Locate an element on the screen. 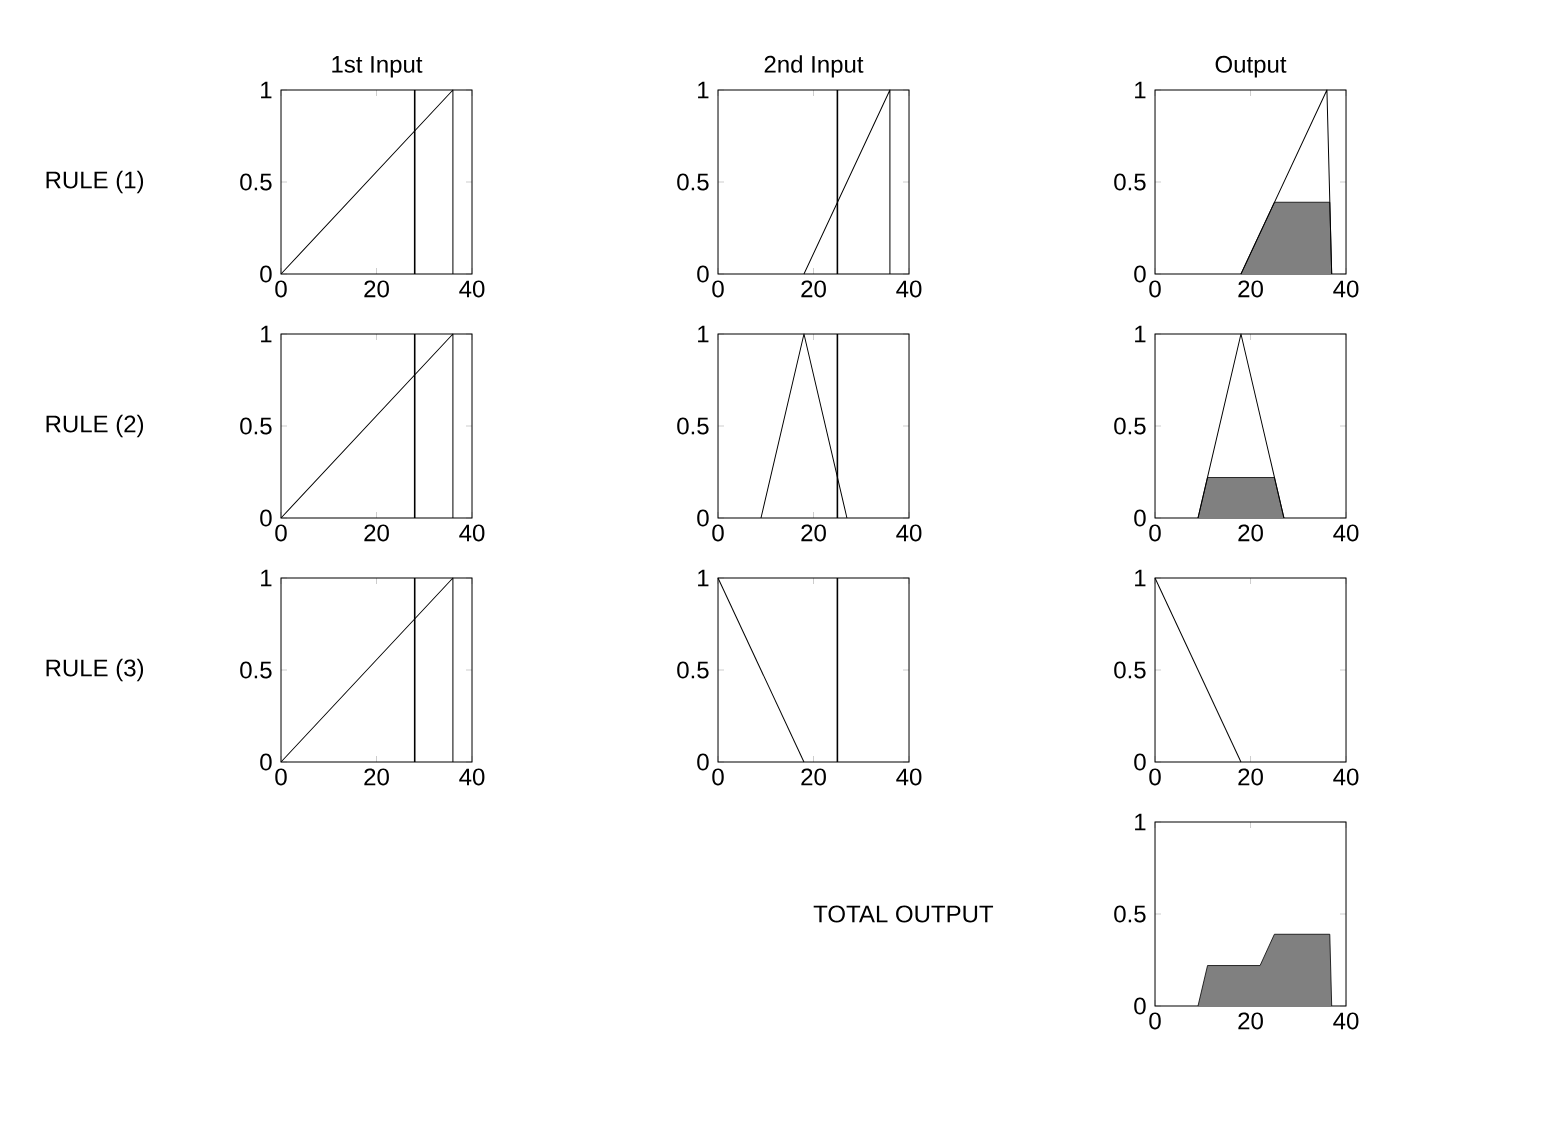  text: RULE (2) is located at coordinates (95, 426).